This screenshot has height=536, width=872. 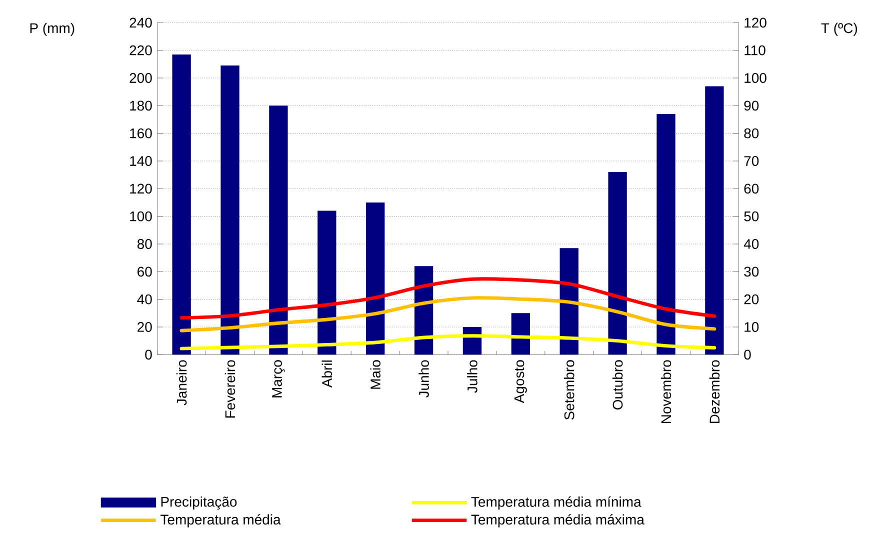 I want to click on x-tick-label: Janeiro, so click(x=181, y=383).